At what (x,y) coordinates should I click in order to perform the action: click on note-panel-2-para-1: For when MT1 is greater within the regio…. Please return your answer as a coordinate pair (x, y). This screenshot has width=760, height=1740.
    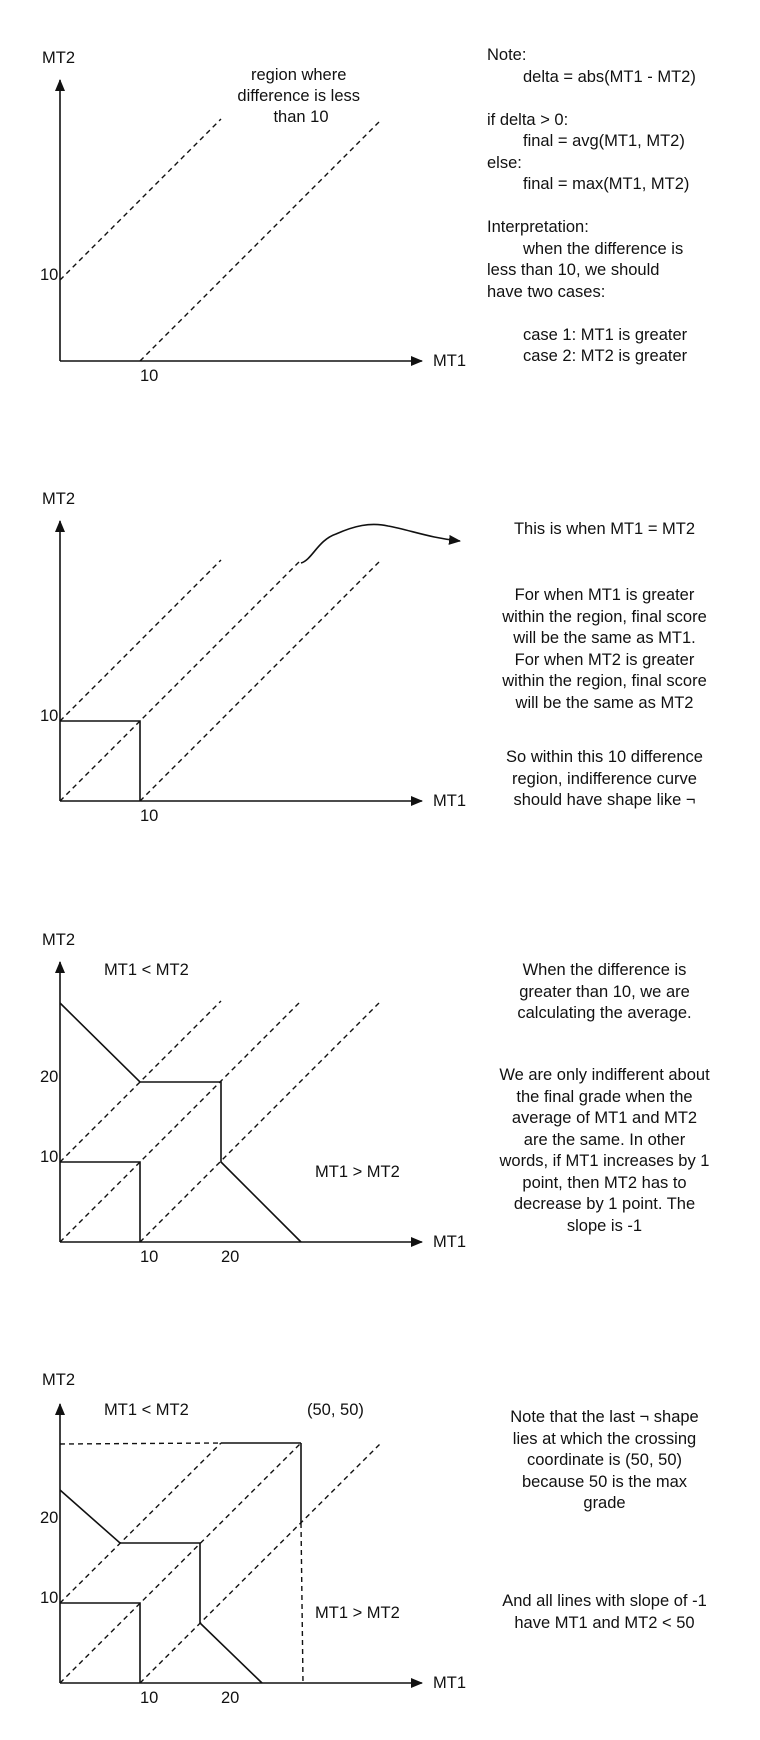
    Looking at the image, I should click on (604, 649).